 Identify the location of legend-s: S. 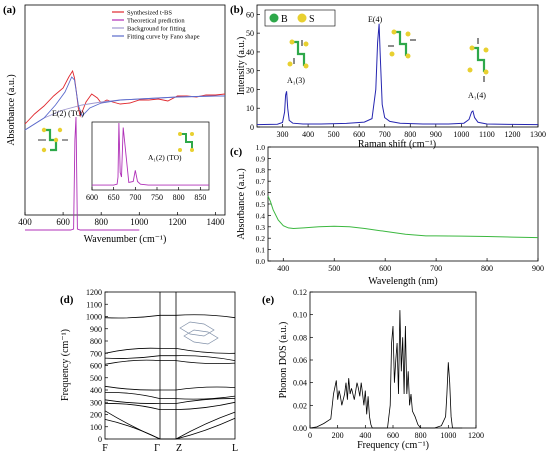
(312, 19).